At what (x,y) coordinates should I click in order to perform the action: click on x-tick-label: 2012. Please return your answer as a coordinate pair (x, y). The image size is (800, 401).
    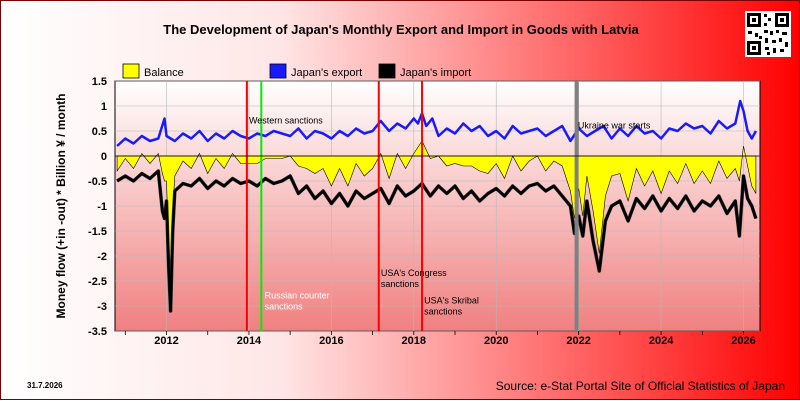
    Looking at the image, I should click on (166, 341).